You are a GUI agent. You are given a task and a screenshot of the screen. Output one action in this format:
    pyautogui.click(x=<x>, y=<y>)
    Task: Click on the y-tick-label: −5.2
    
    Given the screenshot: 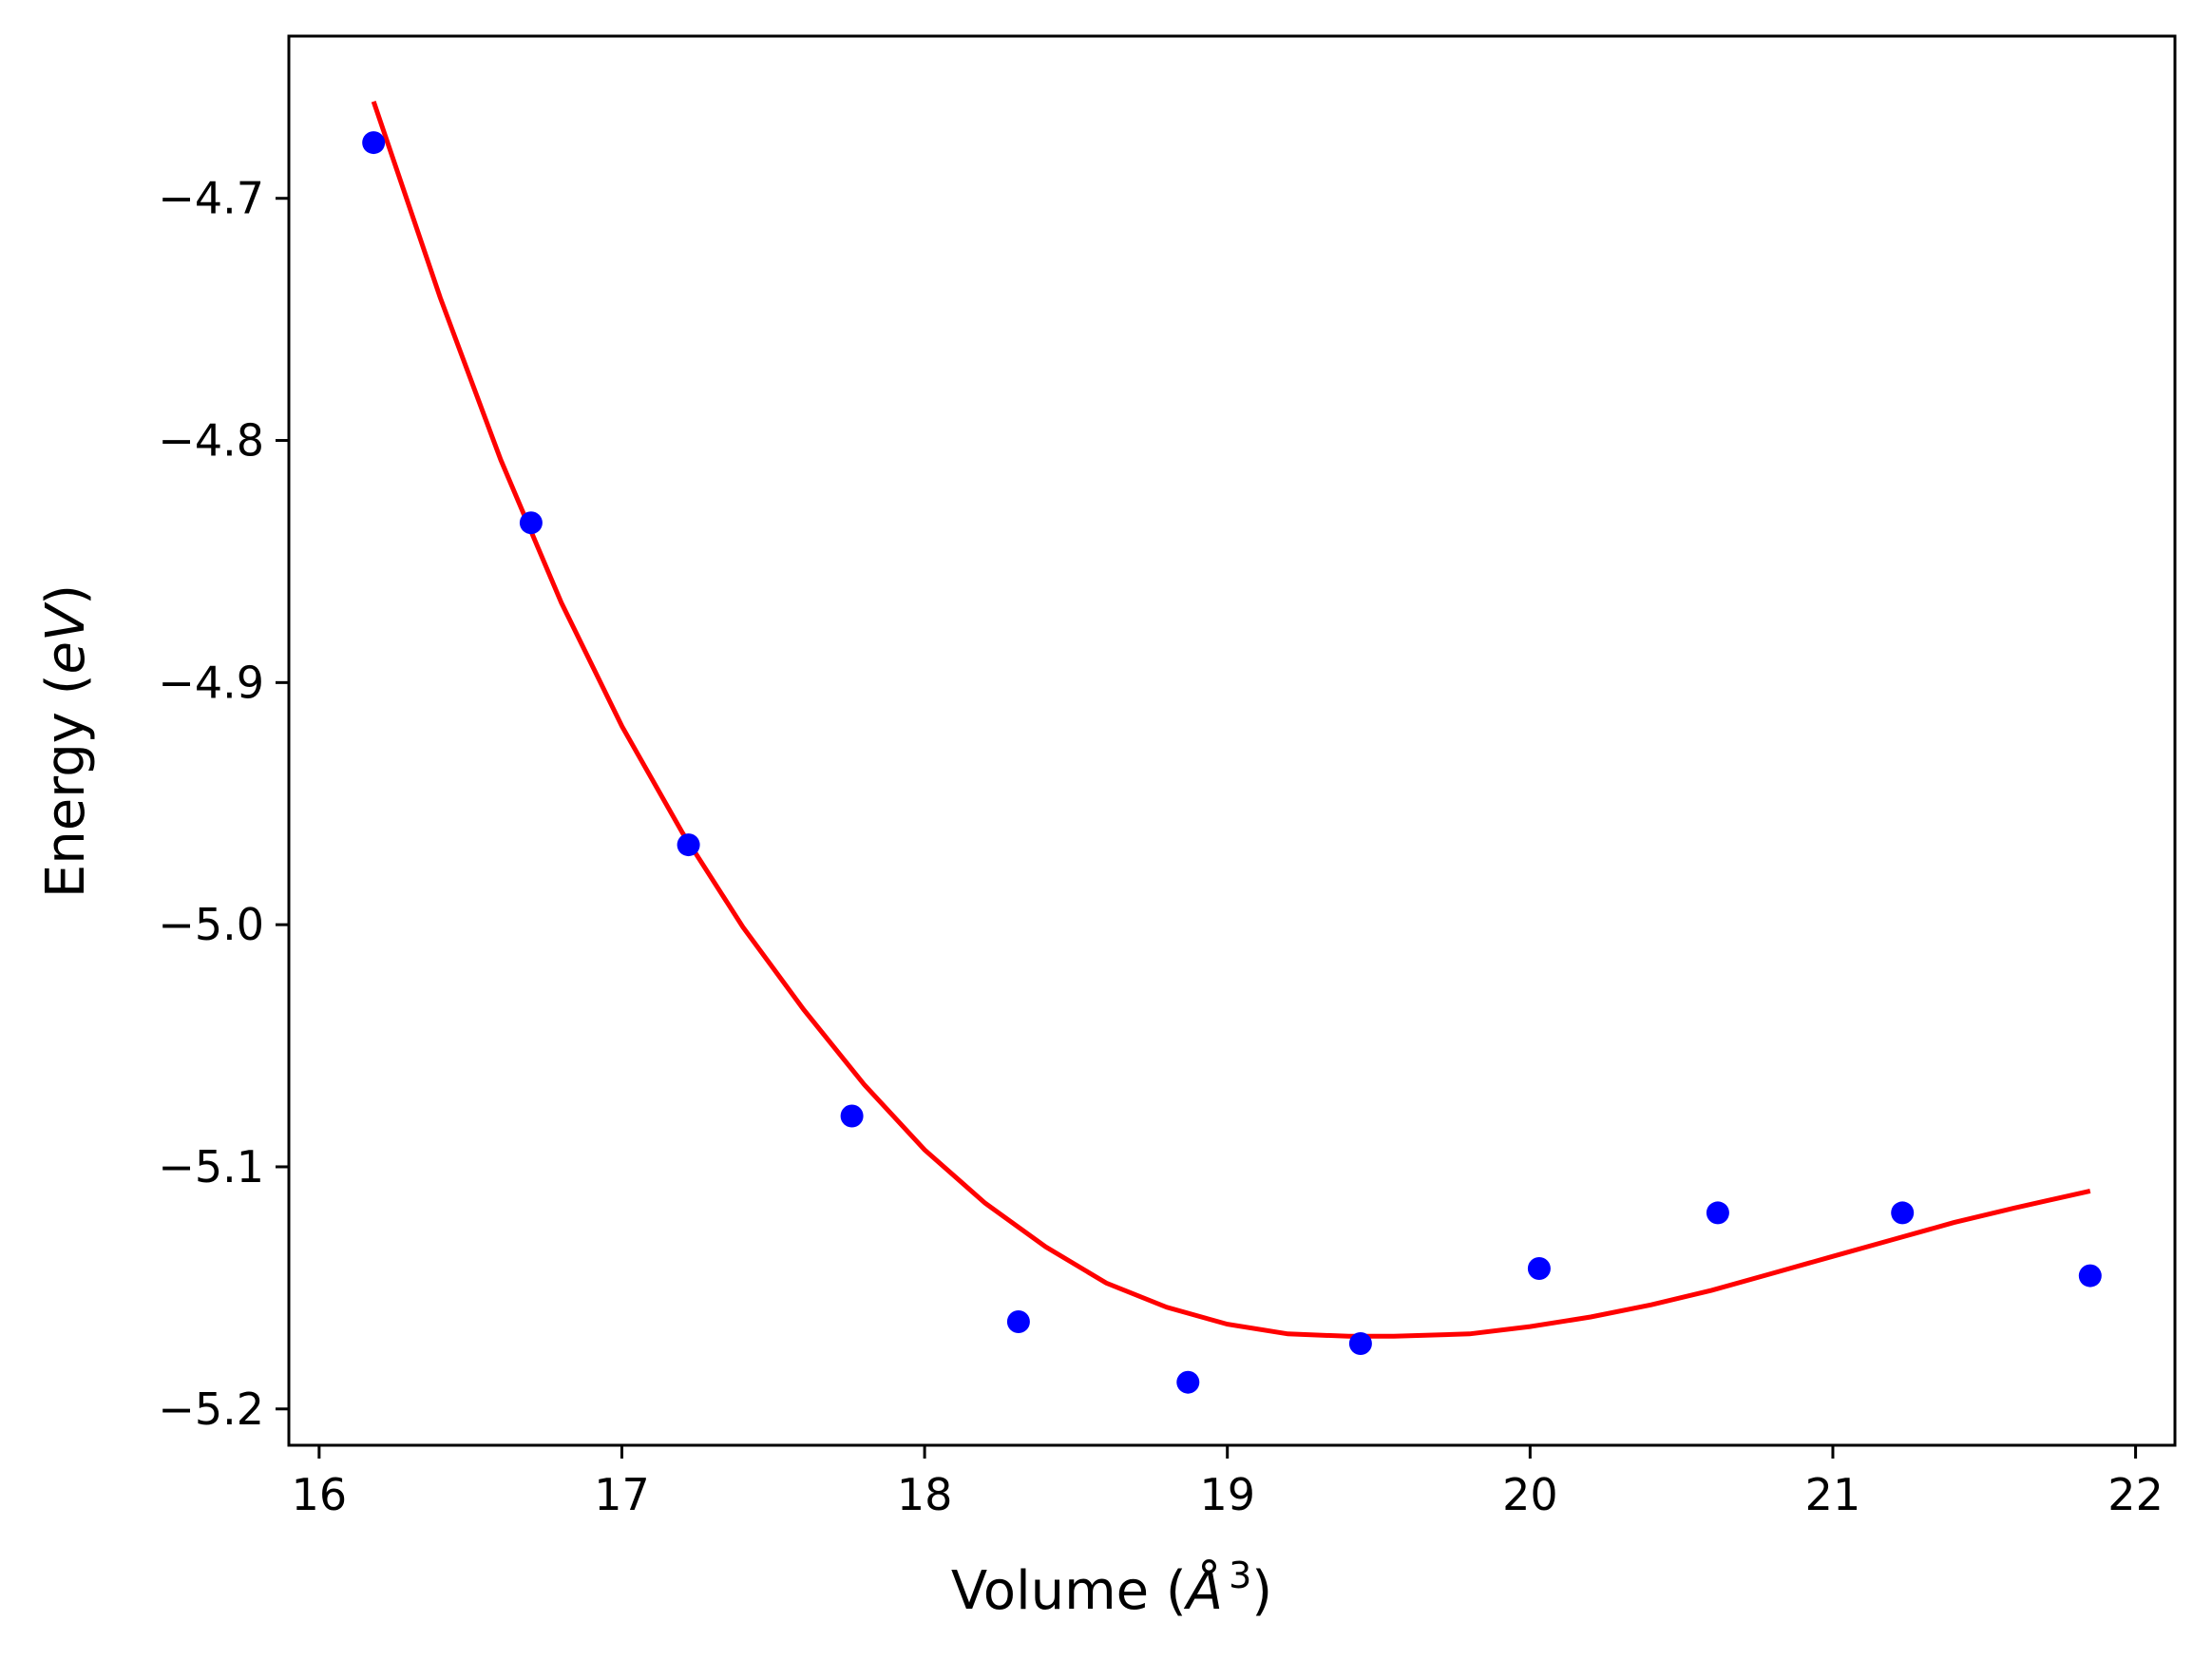 What is the action you would take?
    pyautogui.click(x=211, y=1409)
    